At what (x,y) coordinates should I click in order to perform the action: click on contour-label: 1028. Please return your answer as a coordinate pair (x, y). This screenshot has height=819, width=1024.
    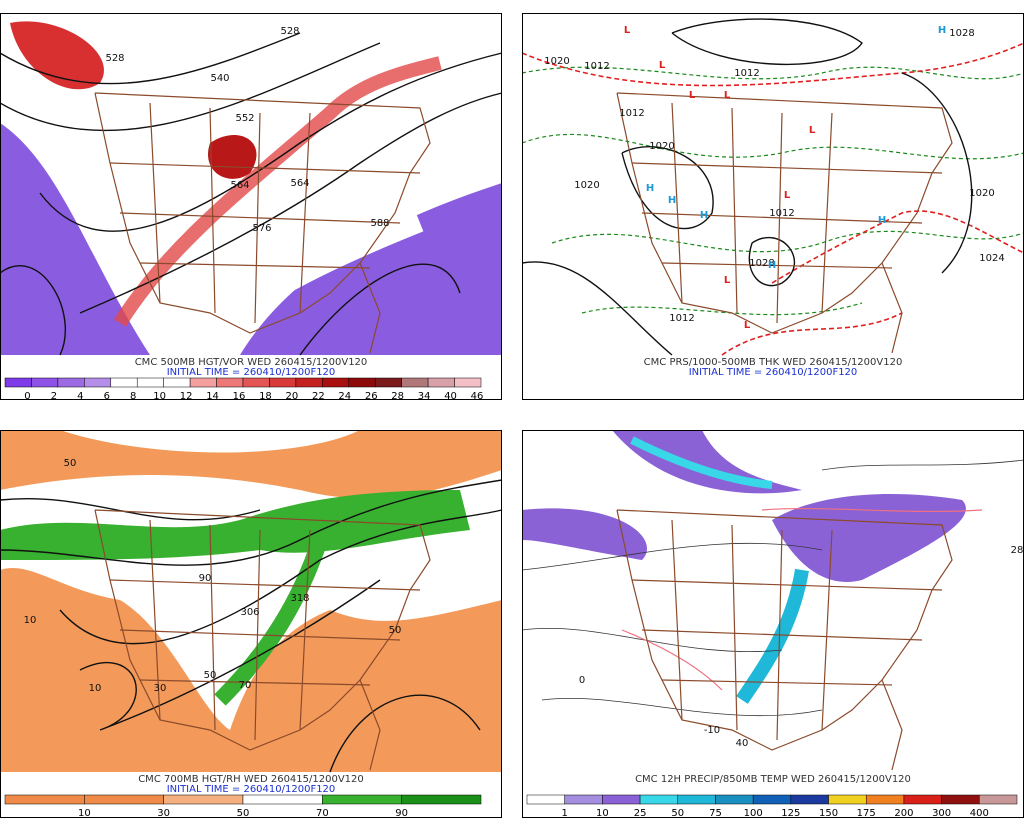
    Looking at the image, I should click on (961, 33).